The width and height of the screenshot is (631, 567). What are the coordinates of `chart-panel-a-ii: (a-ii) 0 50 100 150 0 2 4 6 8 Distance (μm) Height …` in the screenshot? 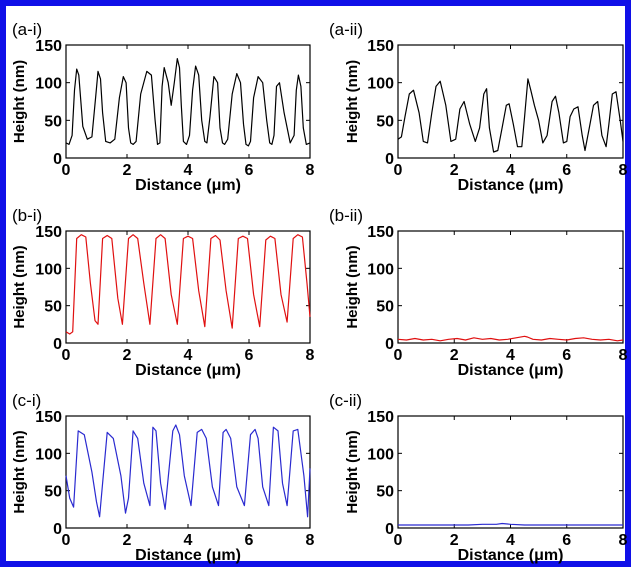 It's located at (478, 107).